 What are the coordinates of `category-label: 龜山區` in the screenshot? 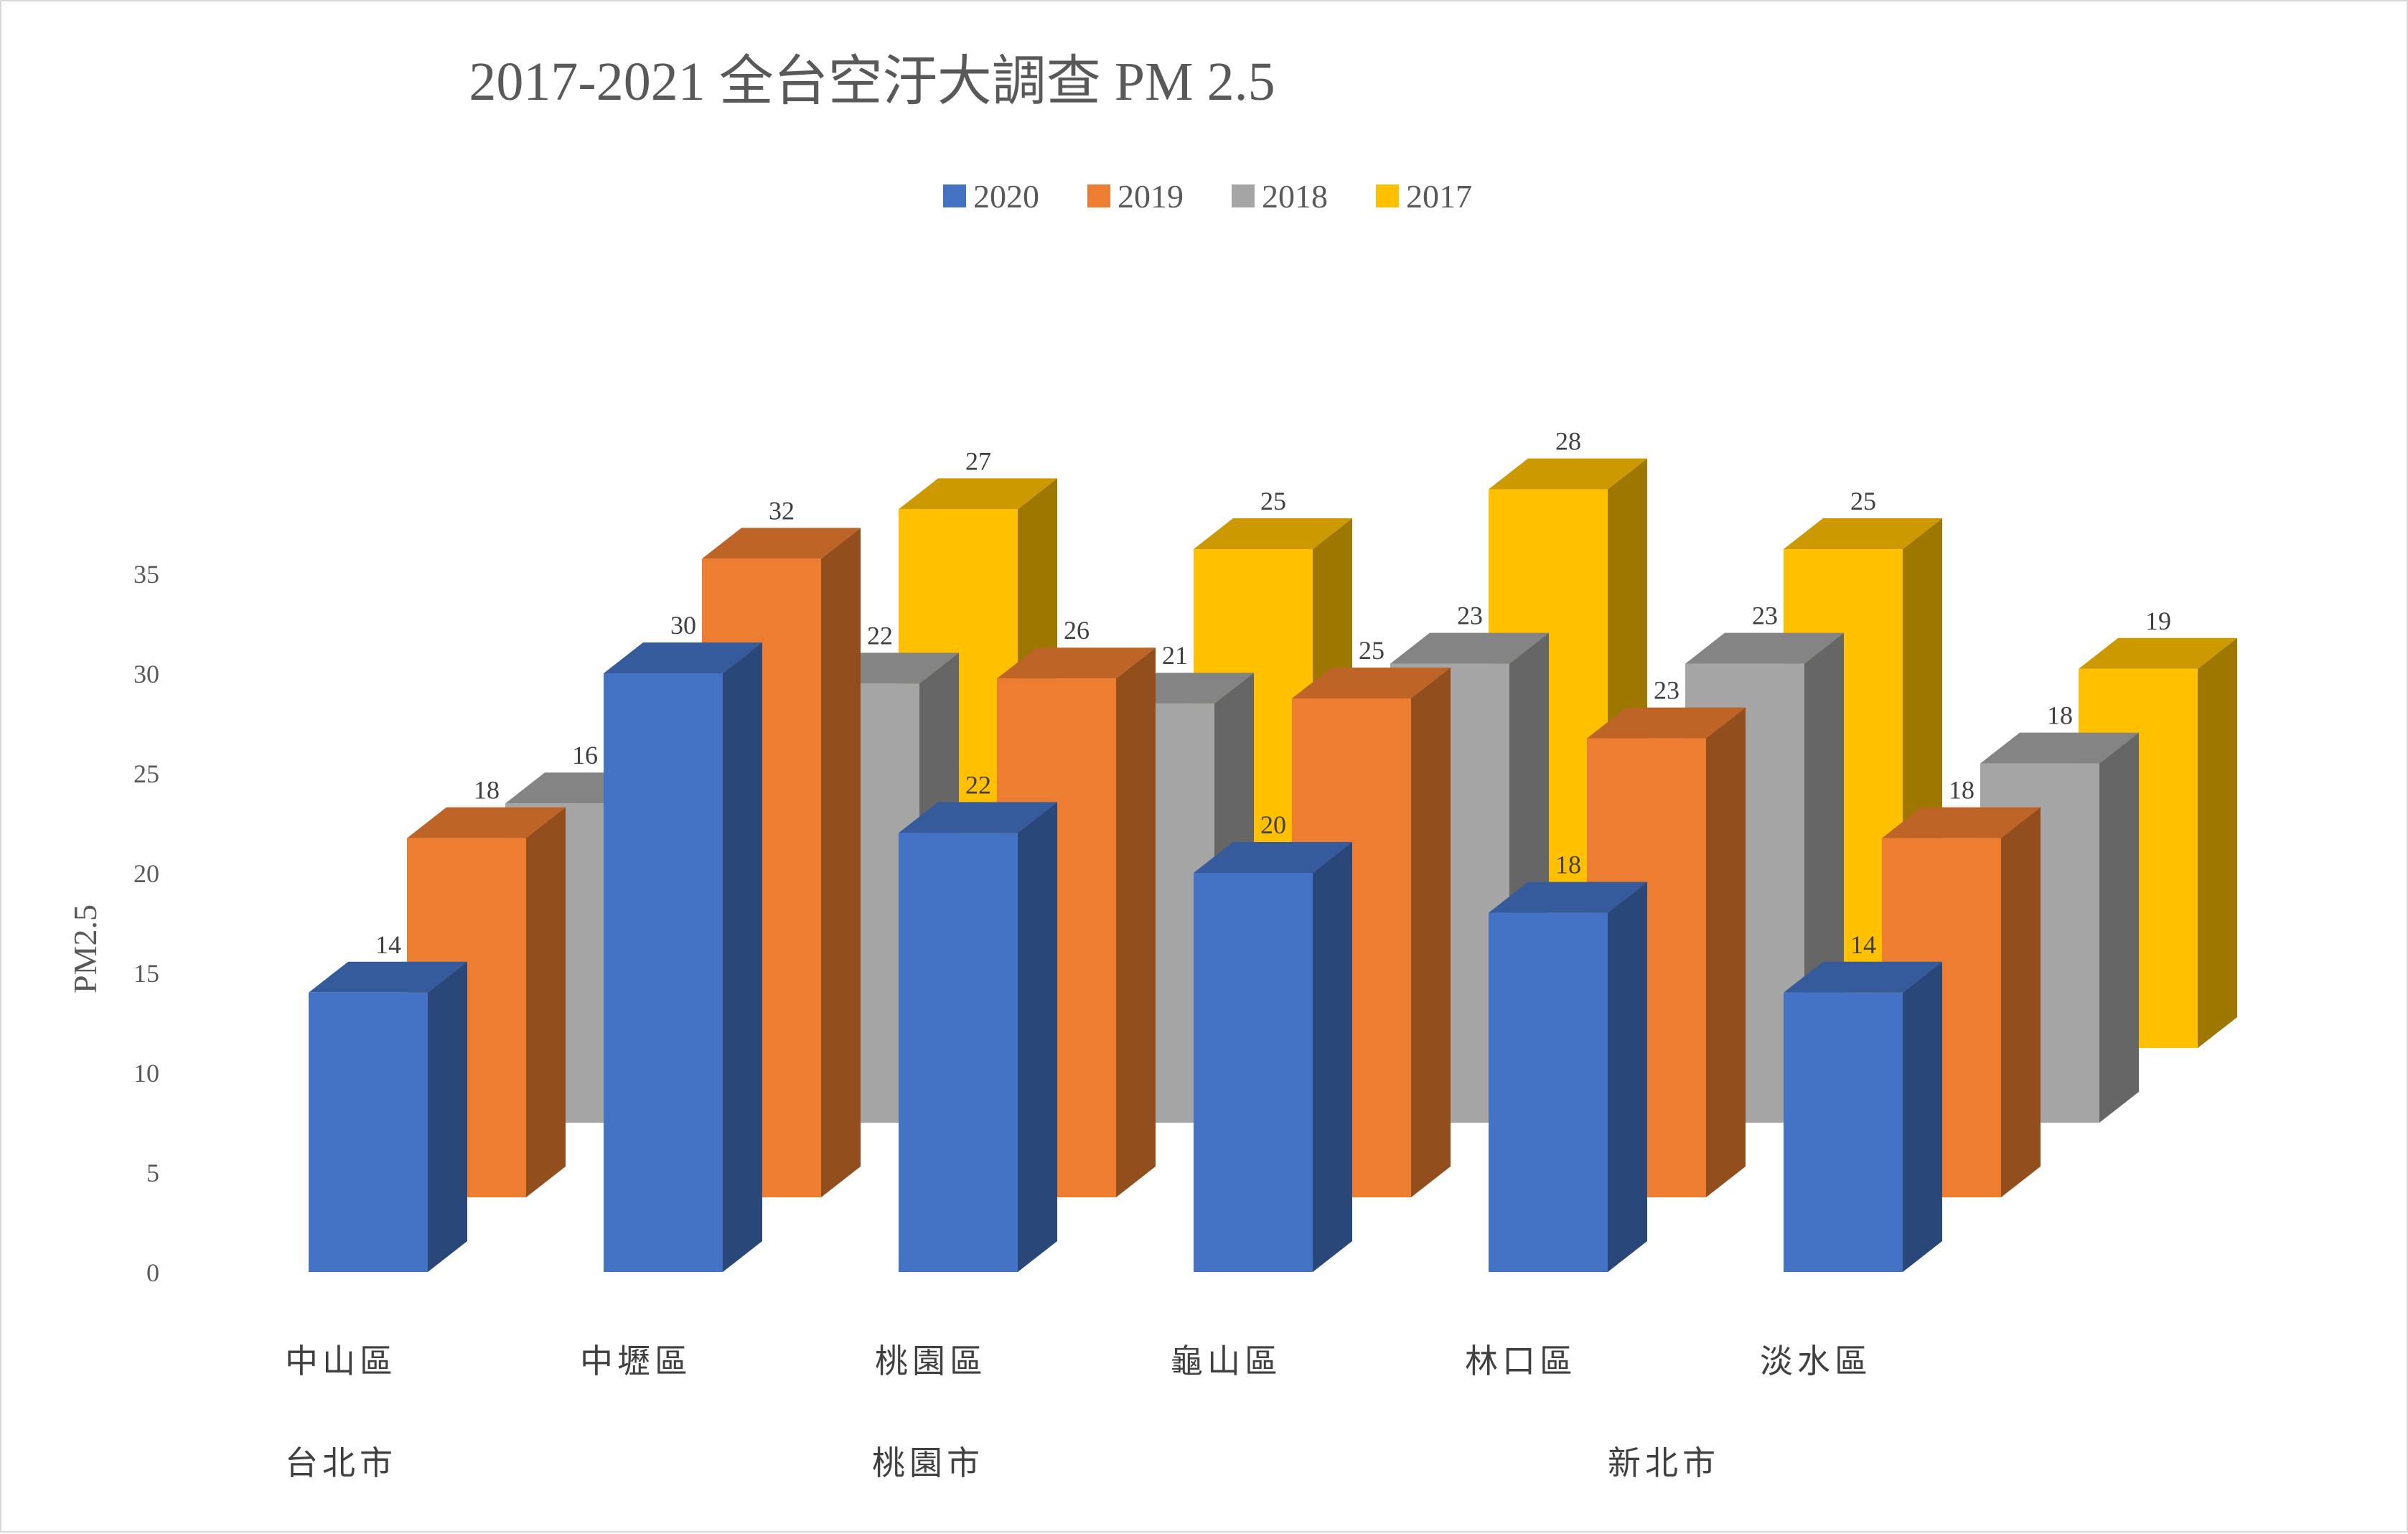 It's located at (1226, 1361).